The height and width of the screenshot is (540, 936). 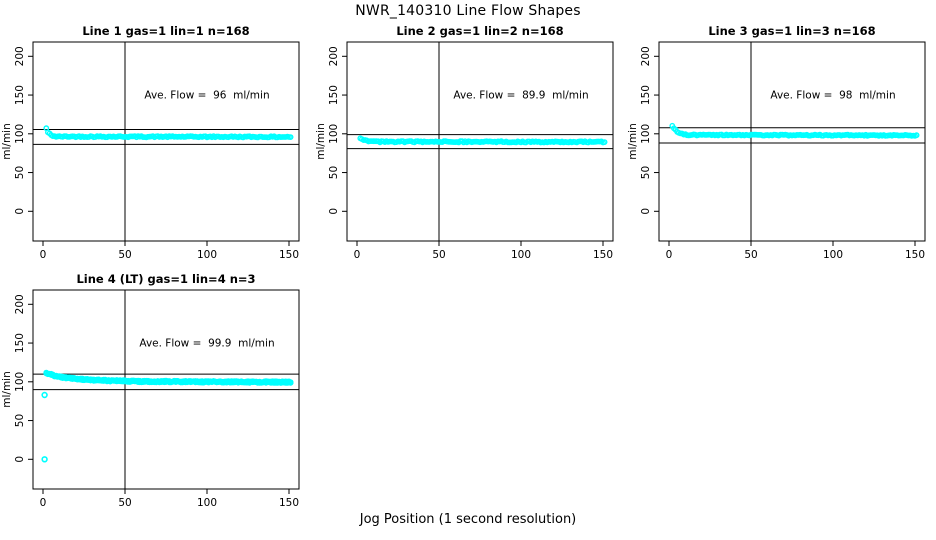 What do you see at coordinates (468, 519) in the screenshot?
I see `x-axis-label: Jog Position (1 second resolution)` at bounding box center [468, 519].